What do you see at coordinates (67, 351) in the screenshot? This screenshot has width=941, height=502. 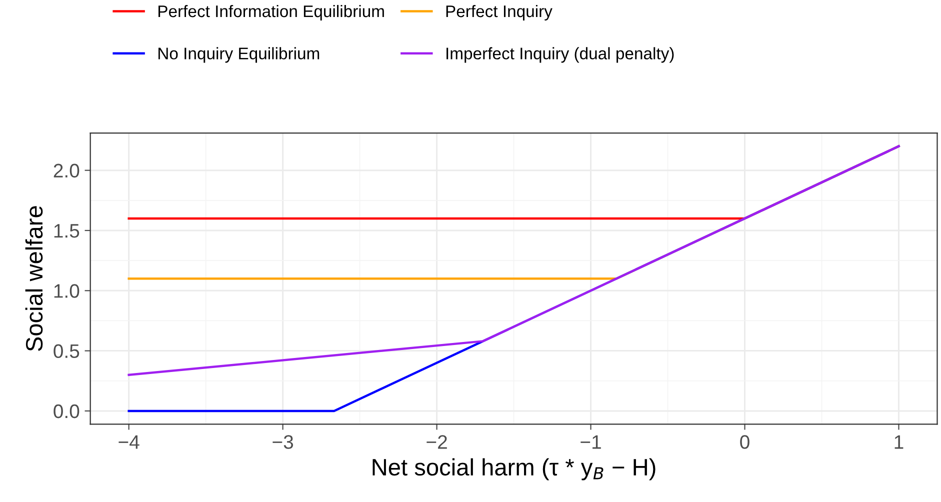 I see `y-tick-label: 0.5` at bounding box center [67, 351].